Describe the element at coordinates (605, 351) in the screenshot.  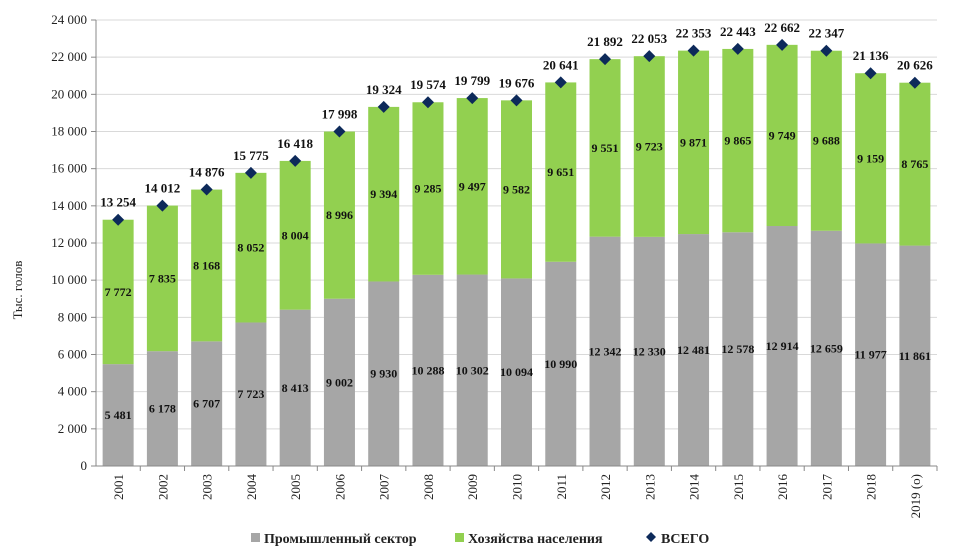
I see `label-industrial: 12 342` at that location.